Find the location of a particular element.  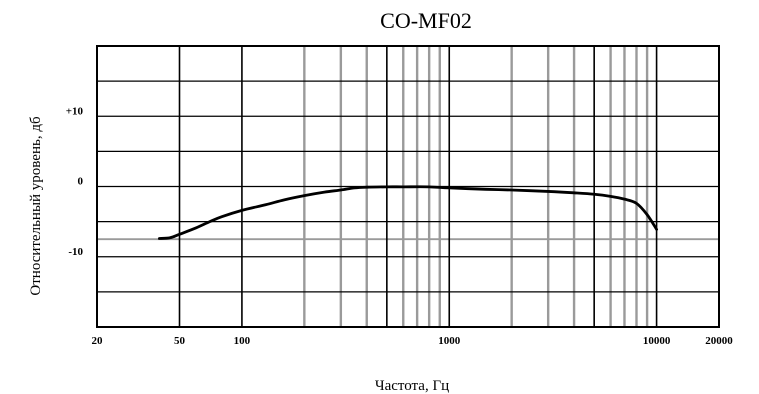

y-axis-label: Относительный уровень, дб is located at coordinates (36, 206).